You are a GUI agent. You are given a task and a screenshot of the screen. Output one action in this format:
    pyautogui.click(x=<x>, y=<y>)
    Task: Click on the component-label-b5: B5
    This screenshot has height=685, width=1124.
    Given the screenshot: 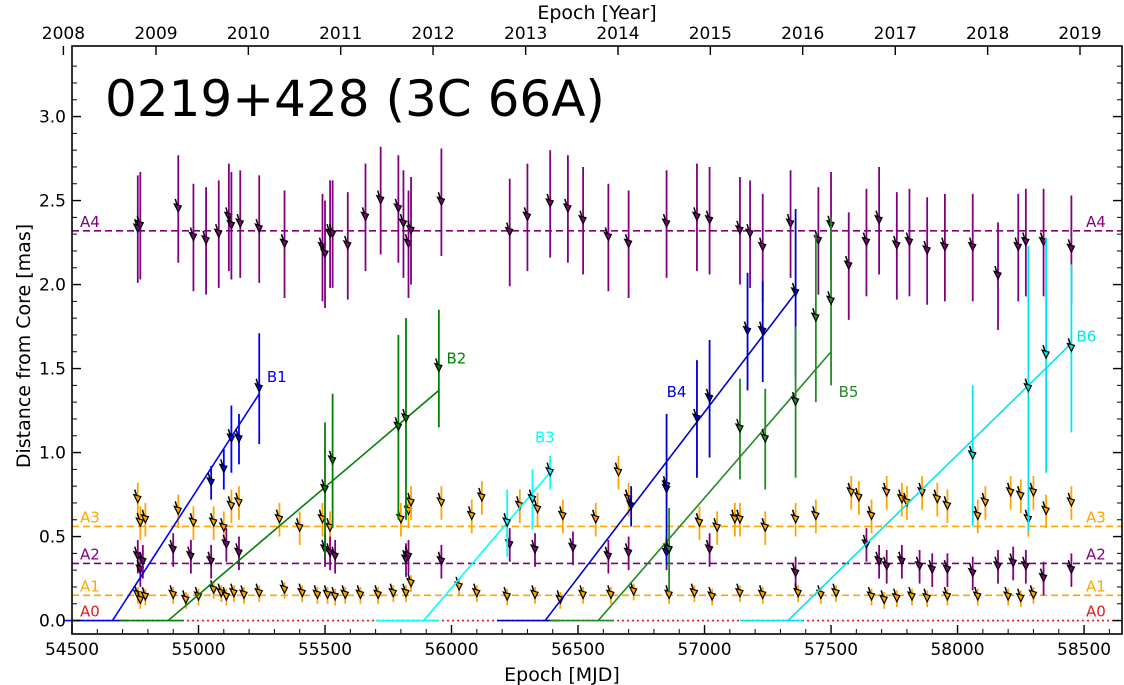 What is the action you would take?
    pyautogui.click(x=849, y=392)
    